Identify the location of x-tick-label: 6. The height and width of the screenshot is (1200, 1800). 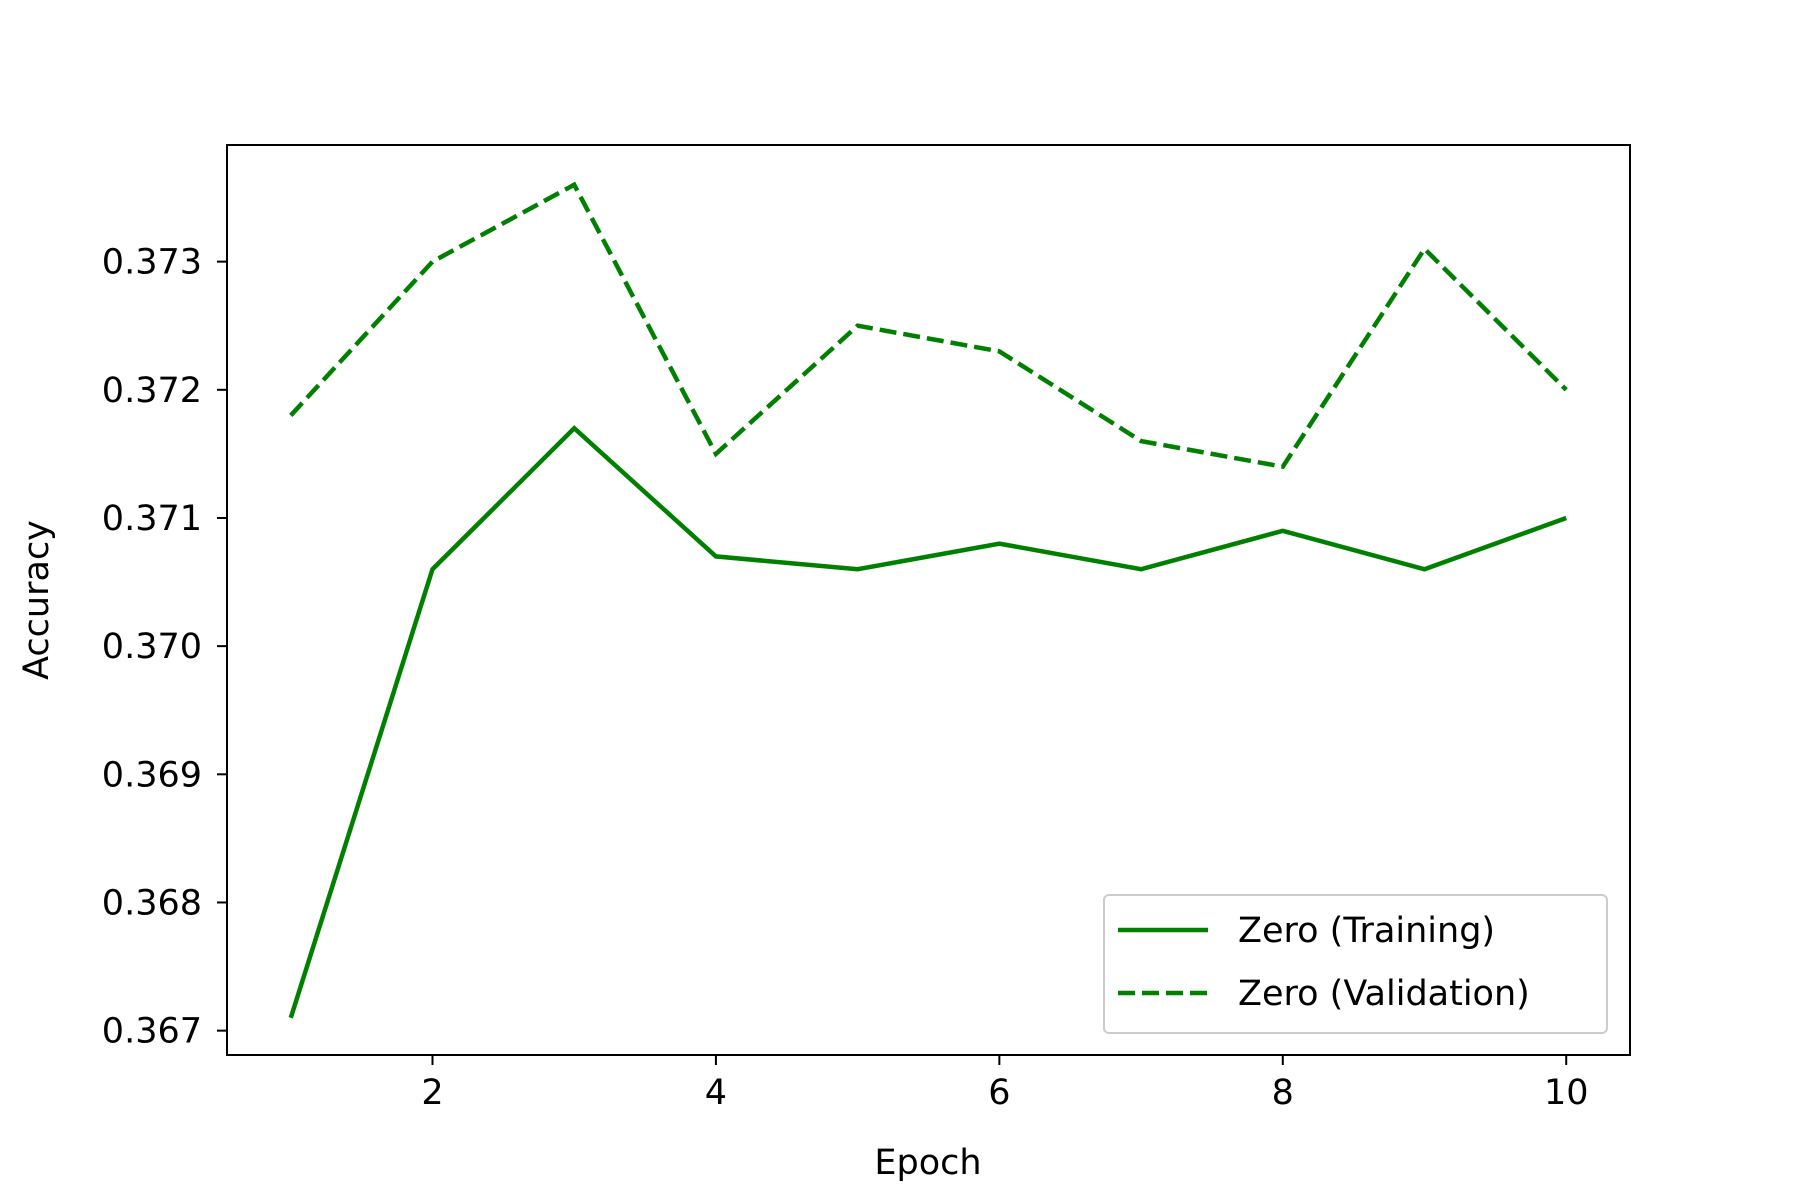
(999, 1093).